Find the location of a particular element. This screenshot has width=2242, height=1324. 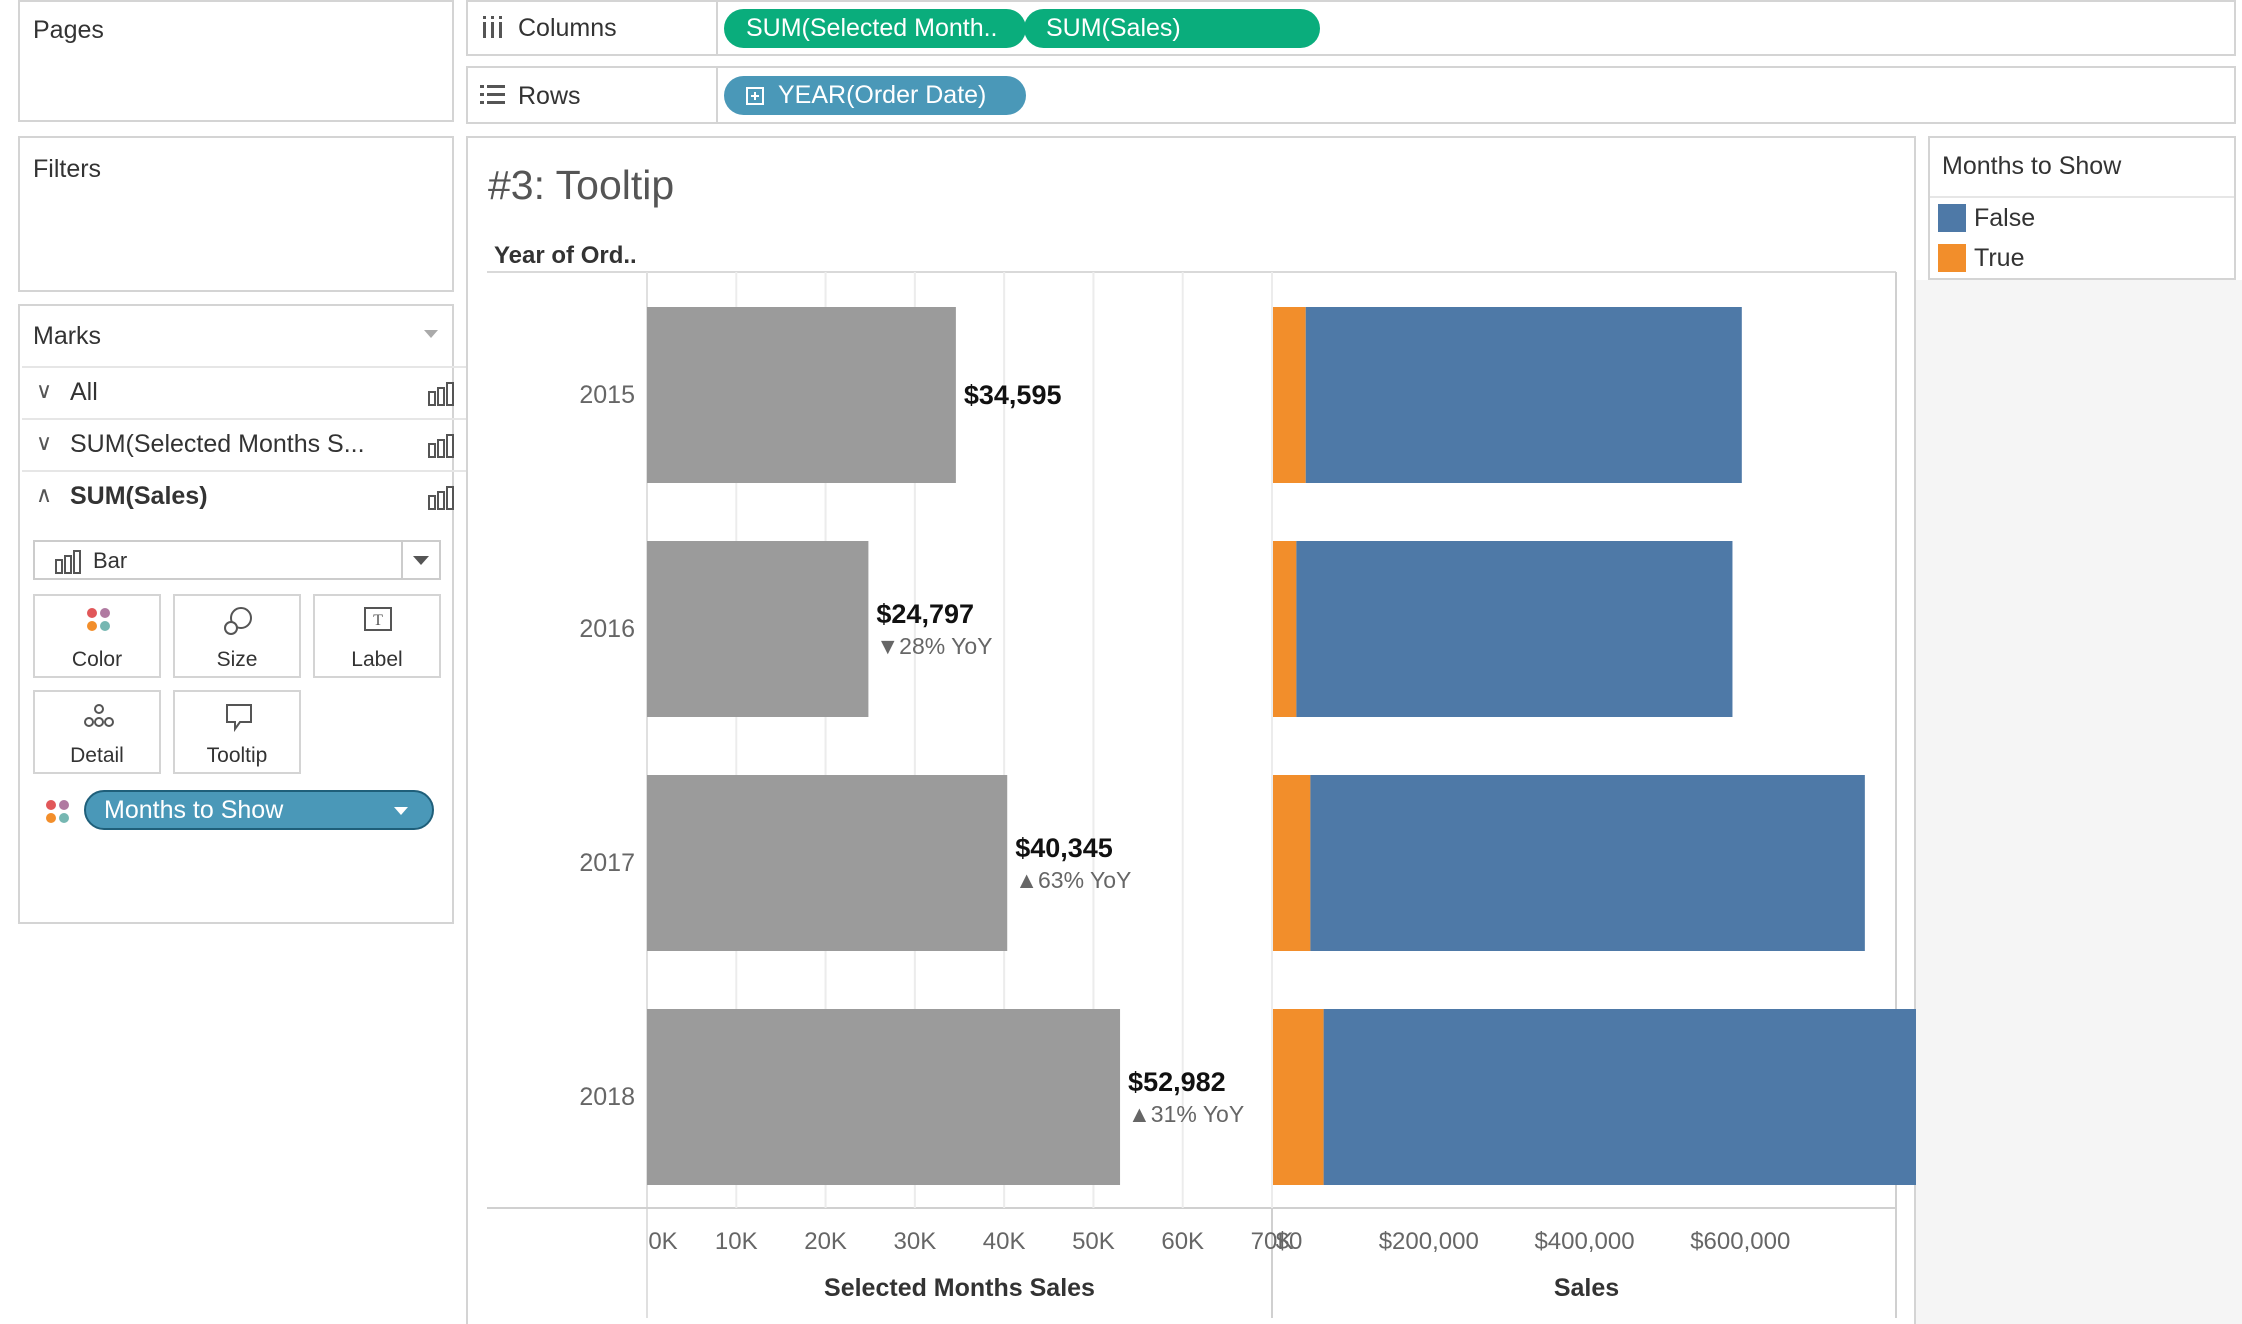

pages-shelf: Pages is located at coordinates (236, 61).